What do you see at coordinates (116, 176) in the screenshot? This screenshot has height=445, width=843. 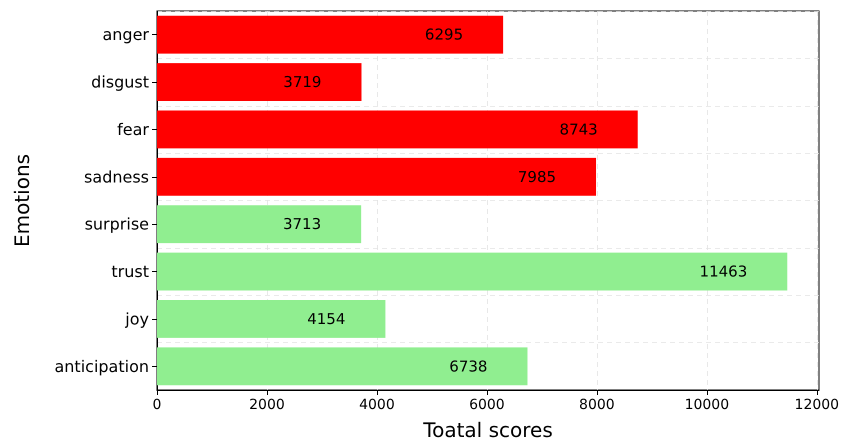 I see `y-tick-label: sadness` at bounding box center [116, 176].